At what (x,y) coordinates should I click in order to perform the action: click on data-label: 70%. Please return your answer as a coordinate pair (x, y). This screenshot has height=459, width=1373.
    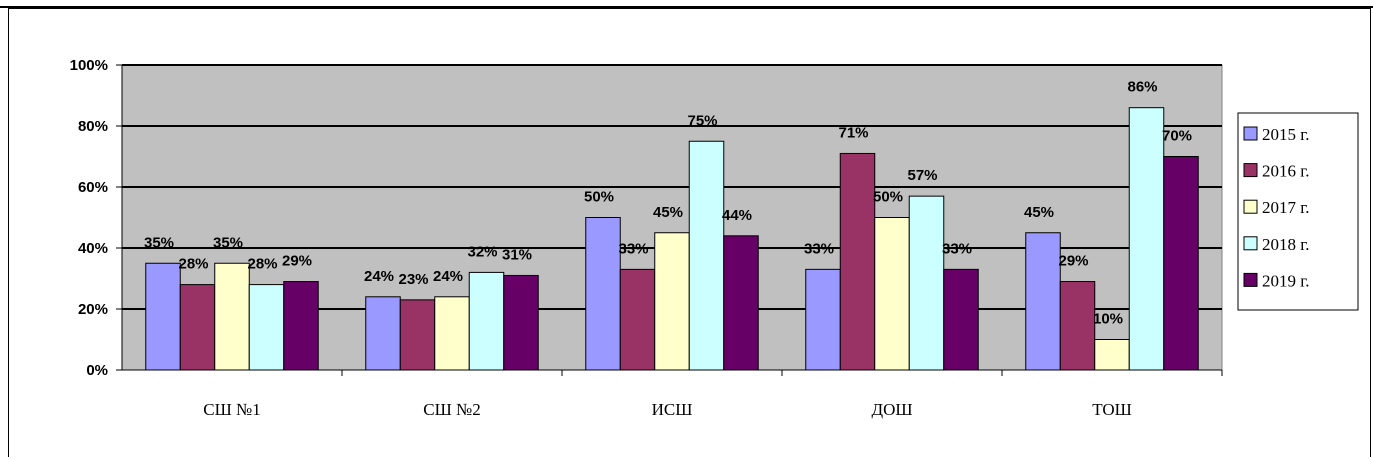
    Looking at the image, I should click on (1177, 136).